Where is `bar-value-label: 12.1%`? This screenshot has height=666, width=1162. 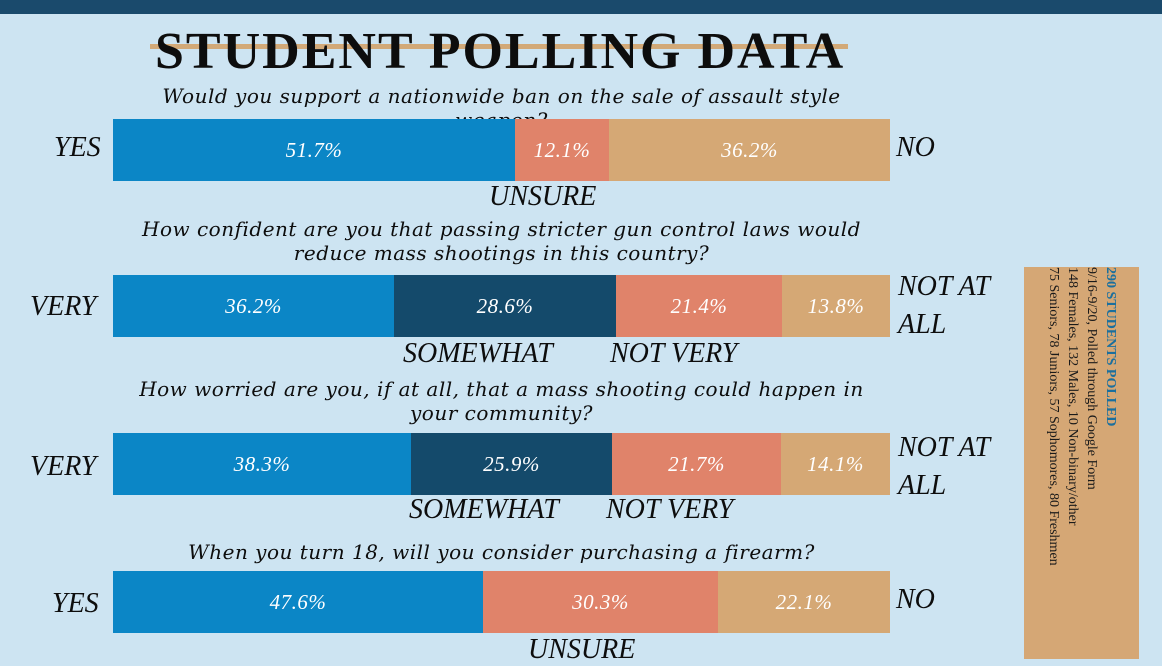
bar-value-label: 12.1% is located at coordinates (562, 149).